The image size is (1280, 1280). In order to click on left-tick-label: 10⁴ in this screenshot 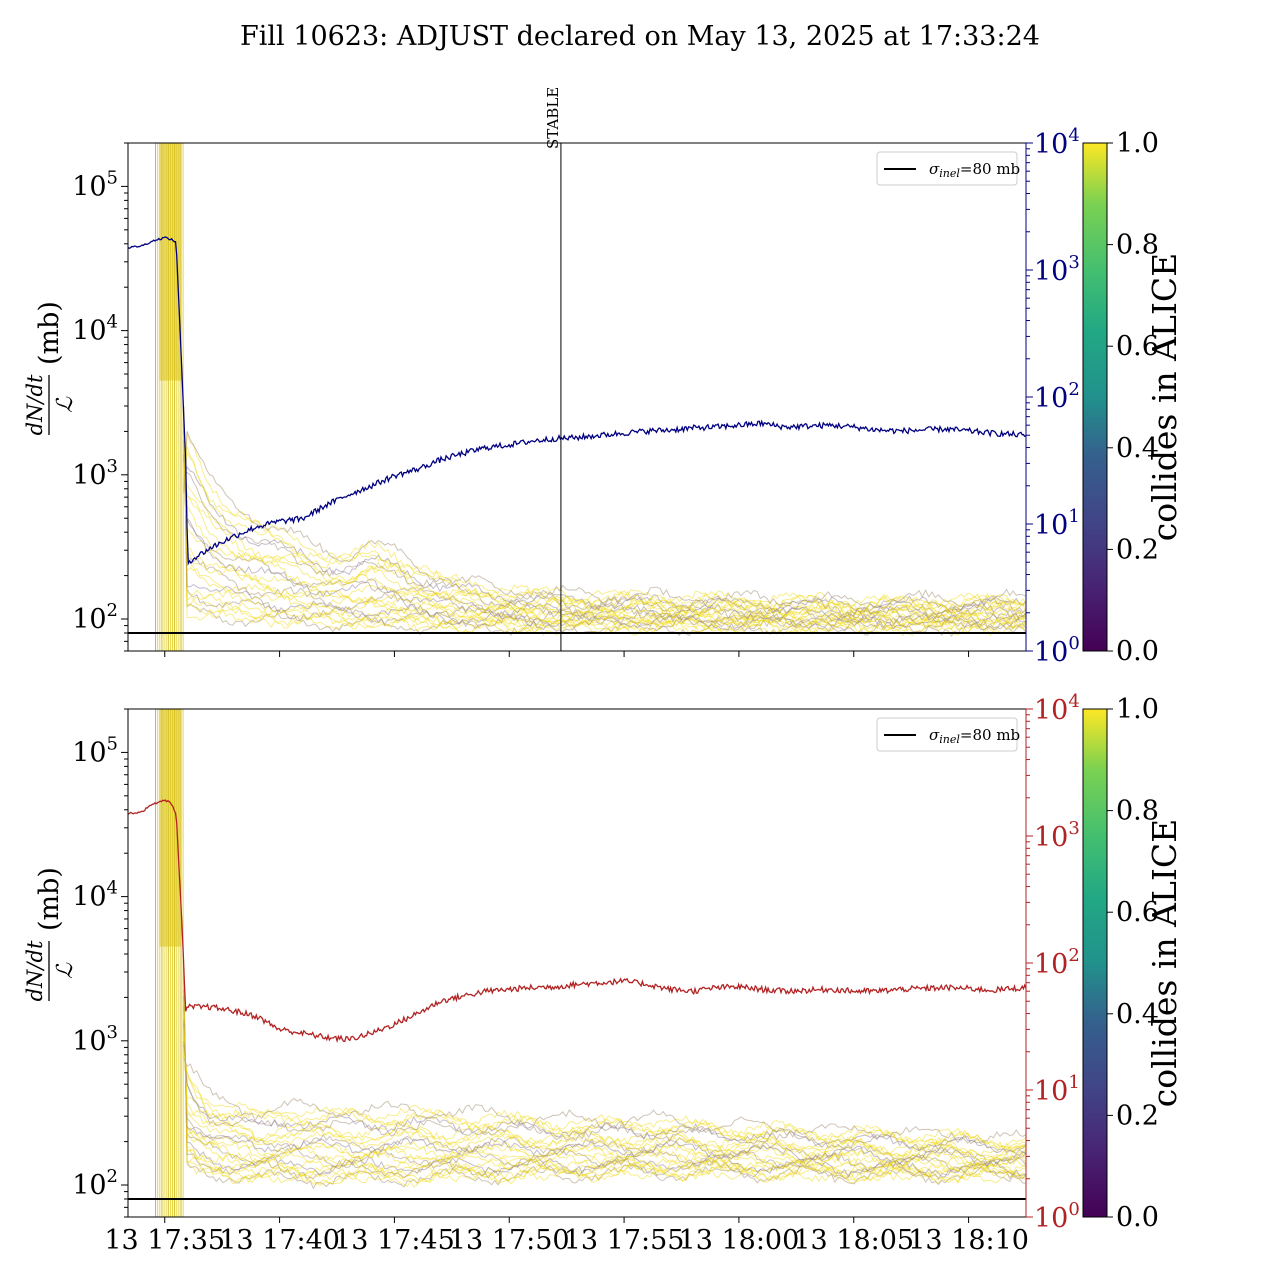, I will do `click(95, 895)`.